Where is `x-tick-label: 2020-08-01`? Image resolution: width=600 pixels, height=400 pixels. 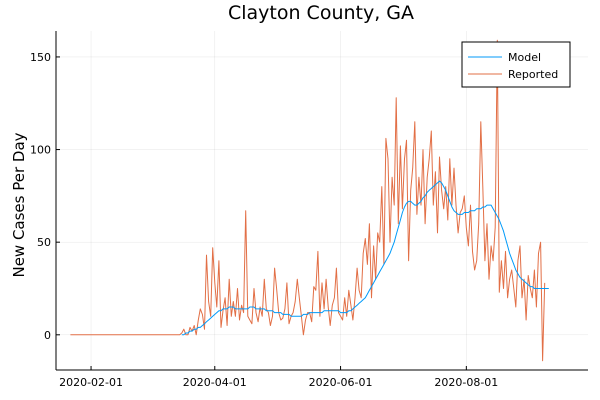 x-tick-label: 2020-08-01 is located at coordinates (466, 382).